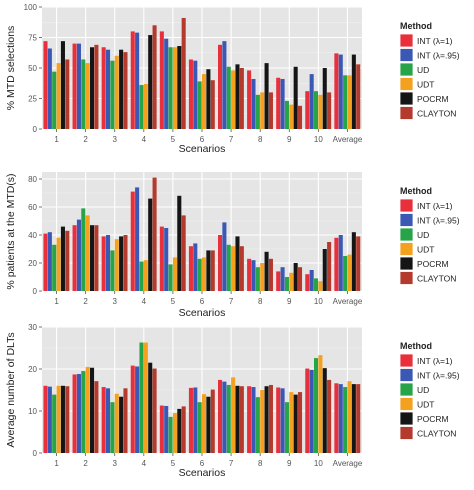 The width and height of the screenshot is (474, 490). What do you see at coordinates (231, 463) in the screenshot?
I see `x-tick-label: 7` at bounding box center [231, 463].